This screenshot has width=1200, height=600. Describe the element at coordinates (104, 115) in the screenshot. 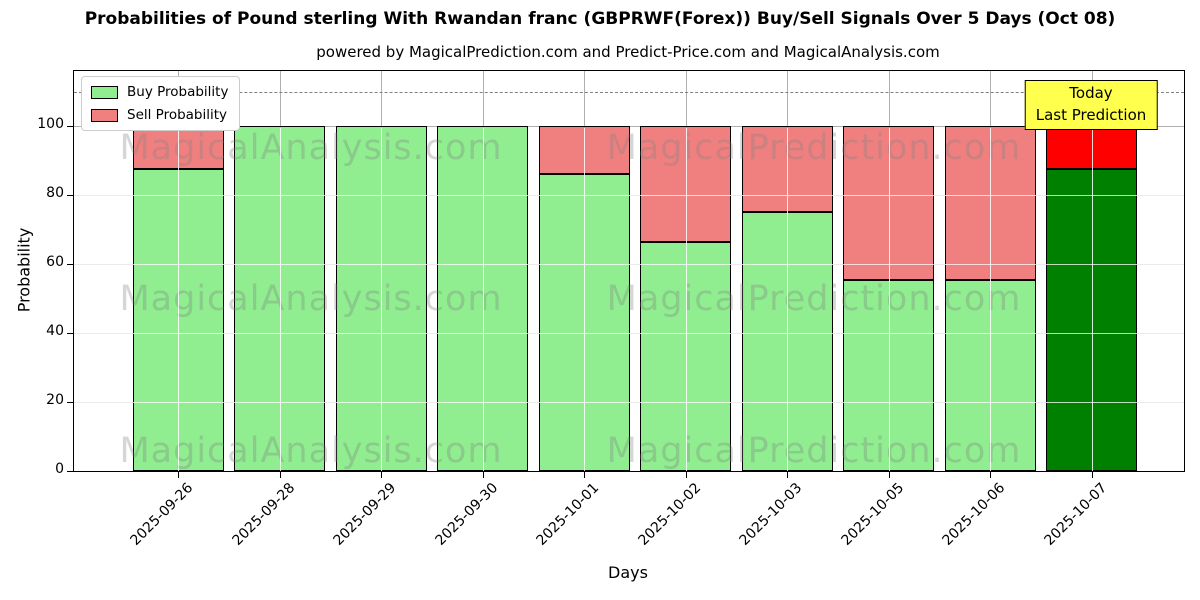

I see `sell-color-swatch` at that location.